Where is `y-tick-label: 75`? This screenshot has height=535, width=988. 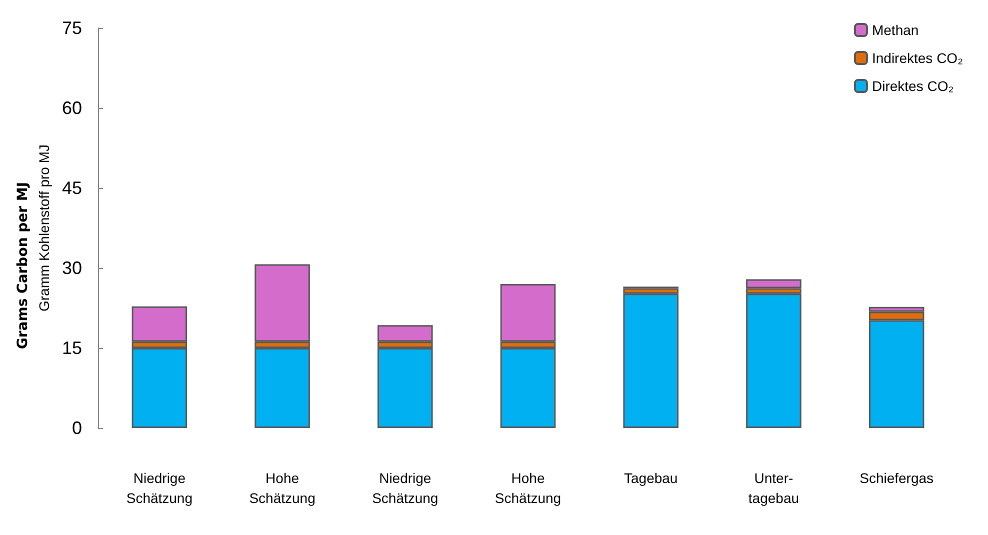
y-tick-label: 75 is located at coordinates (72, 28).